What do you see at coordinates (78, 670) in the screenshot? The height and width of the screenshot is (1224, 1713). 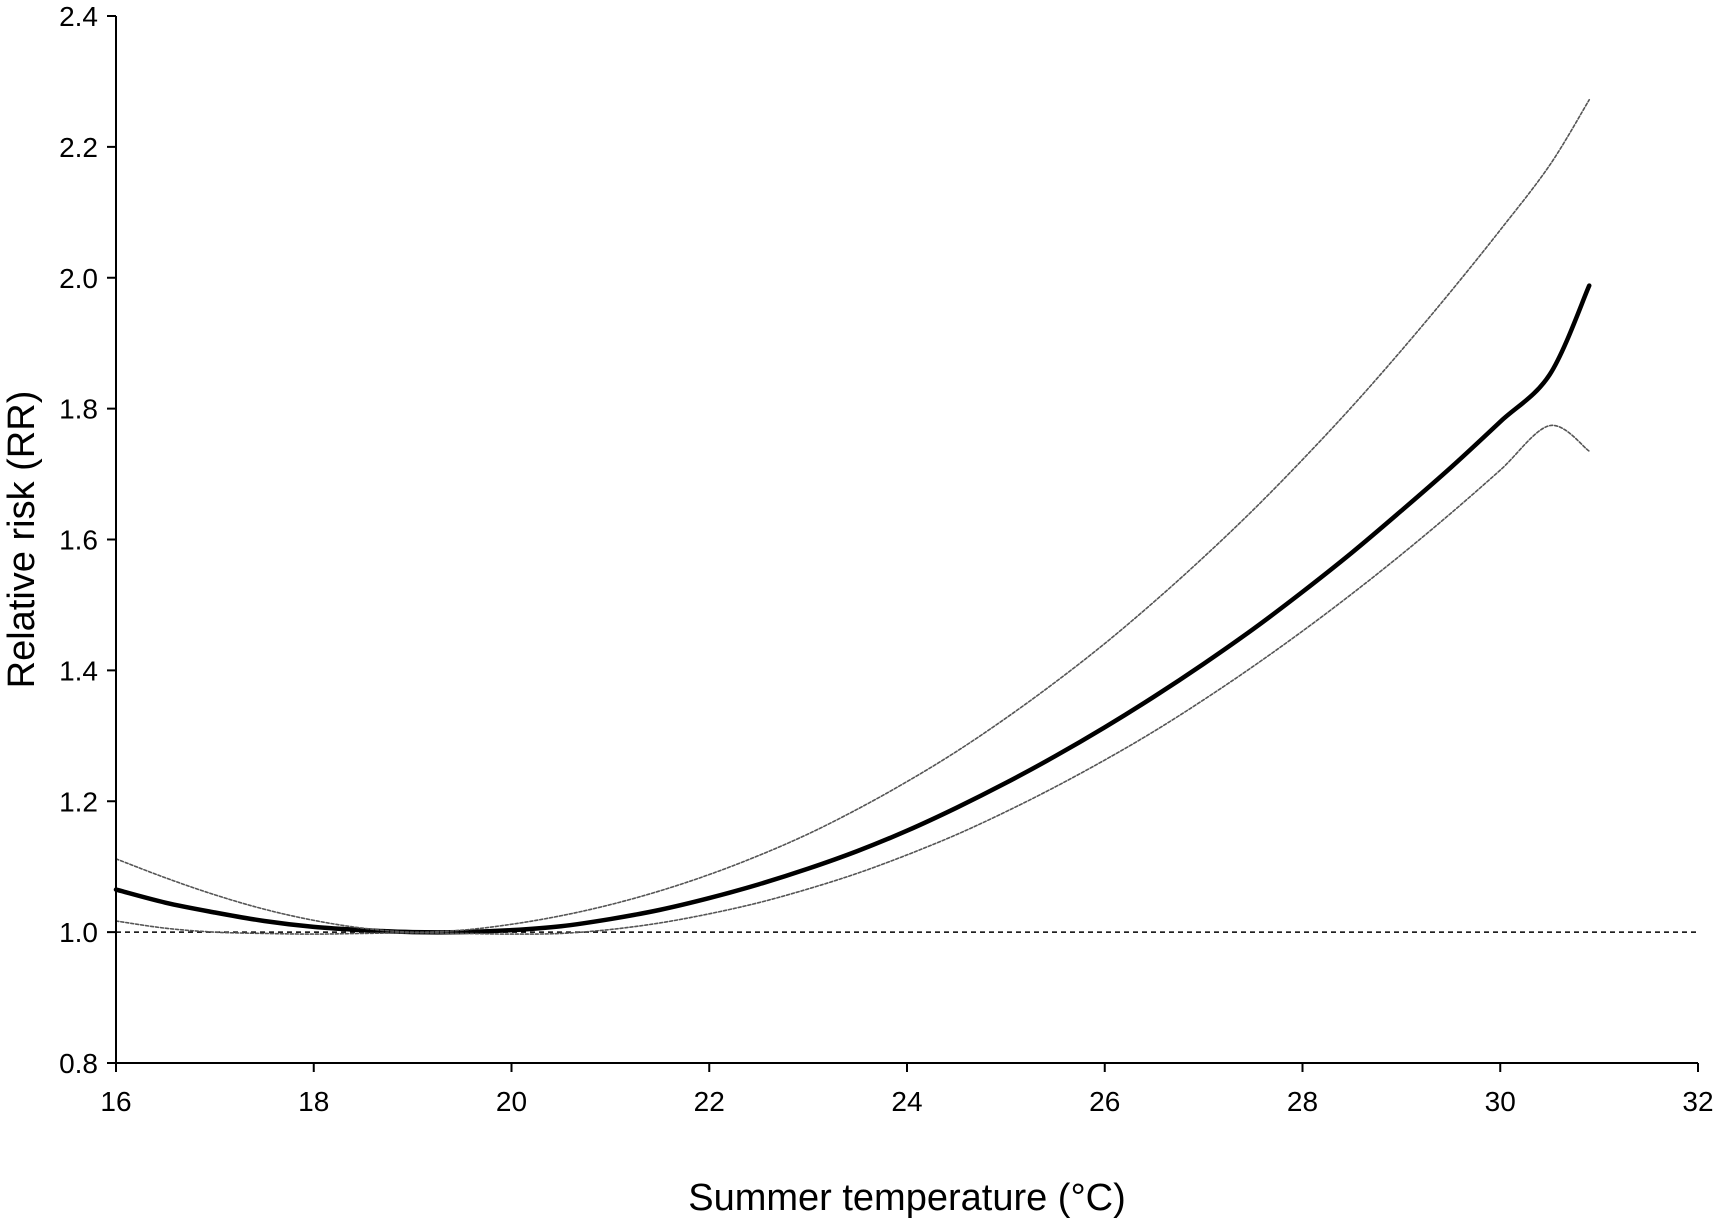 I see `y-tick-label: 1.4` at bounding box center [78, 670].